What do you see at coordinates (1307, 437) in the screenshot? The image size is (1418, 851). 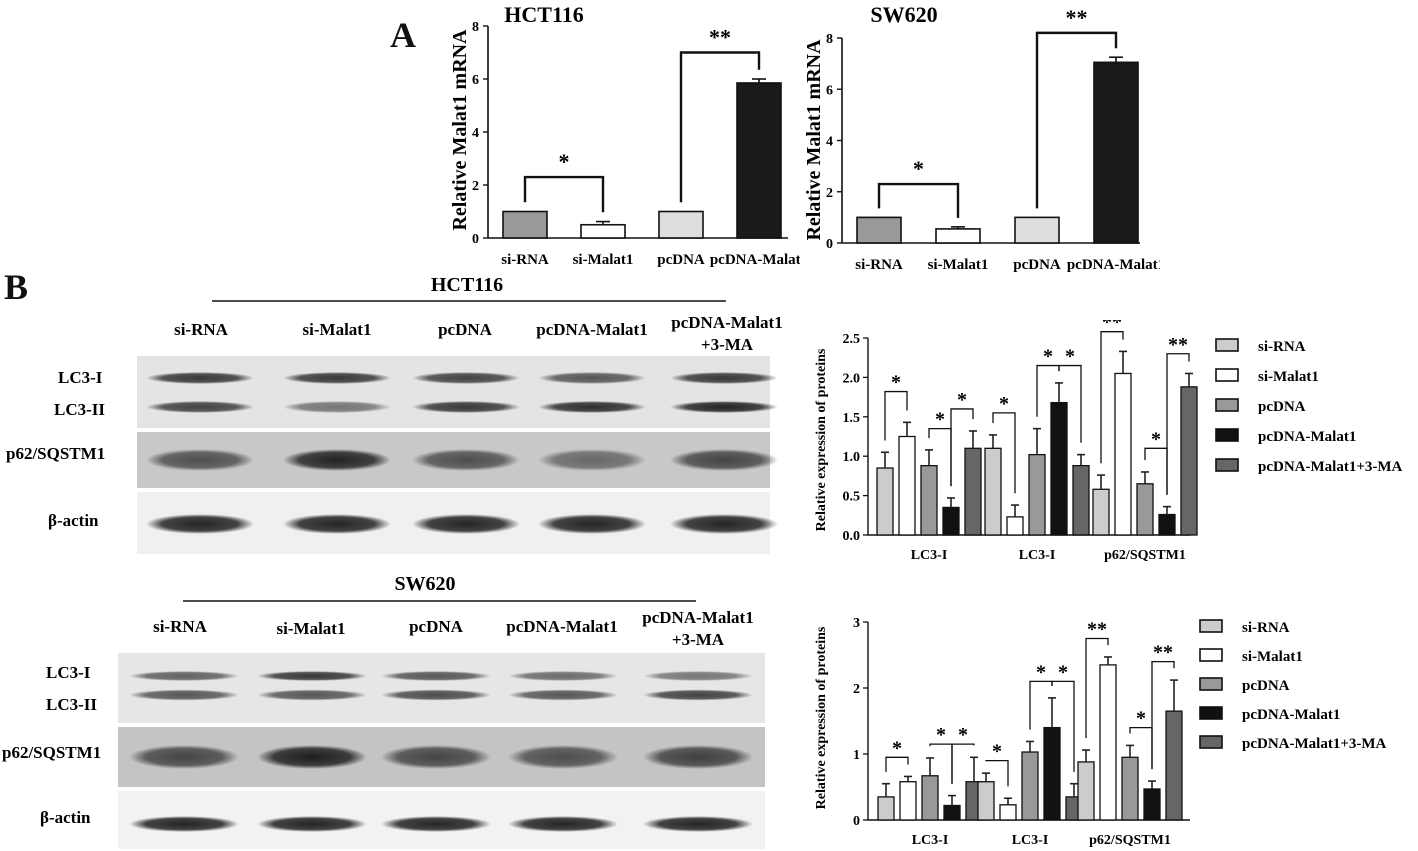 I see `legend-label: pcDNA-Malat1` at bounding box center [1307, 437].